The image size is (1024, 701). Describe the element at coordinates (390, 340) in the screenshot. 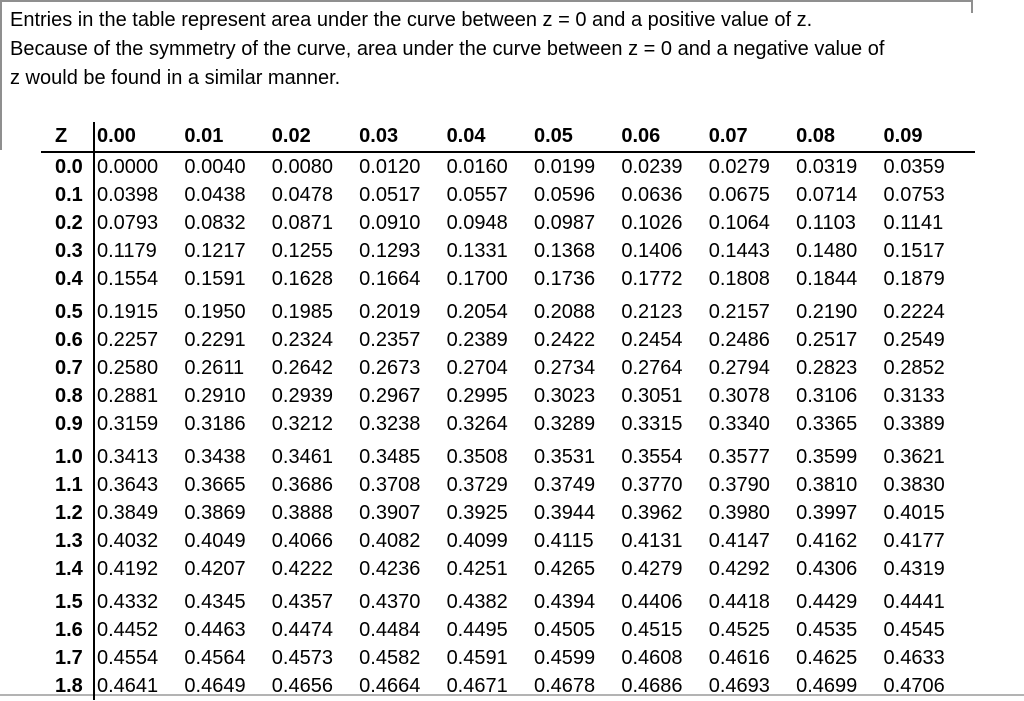

I see `area-value-cell: 0.2357` at that location.